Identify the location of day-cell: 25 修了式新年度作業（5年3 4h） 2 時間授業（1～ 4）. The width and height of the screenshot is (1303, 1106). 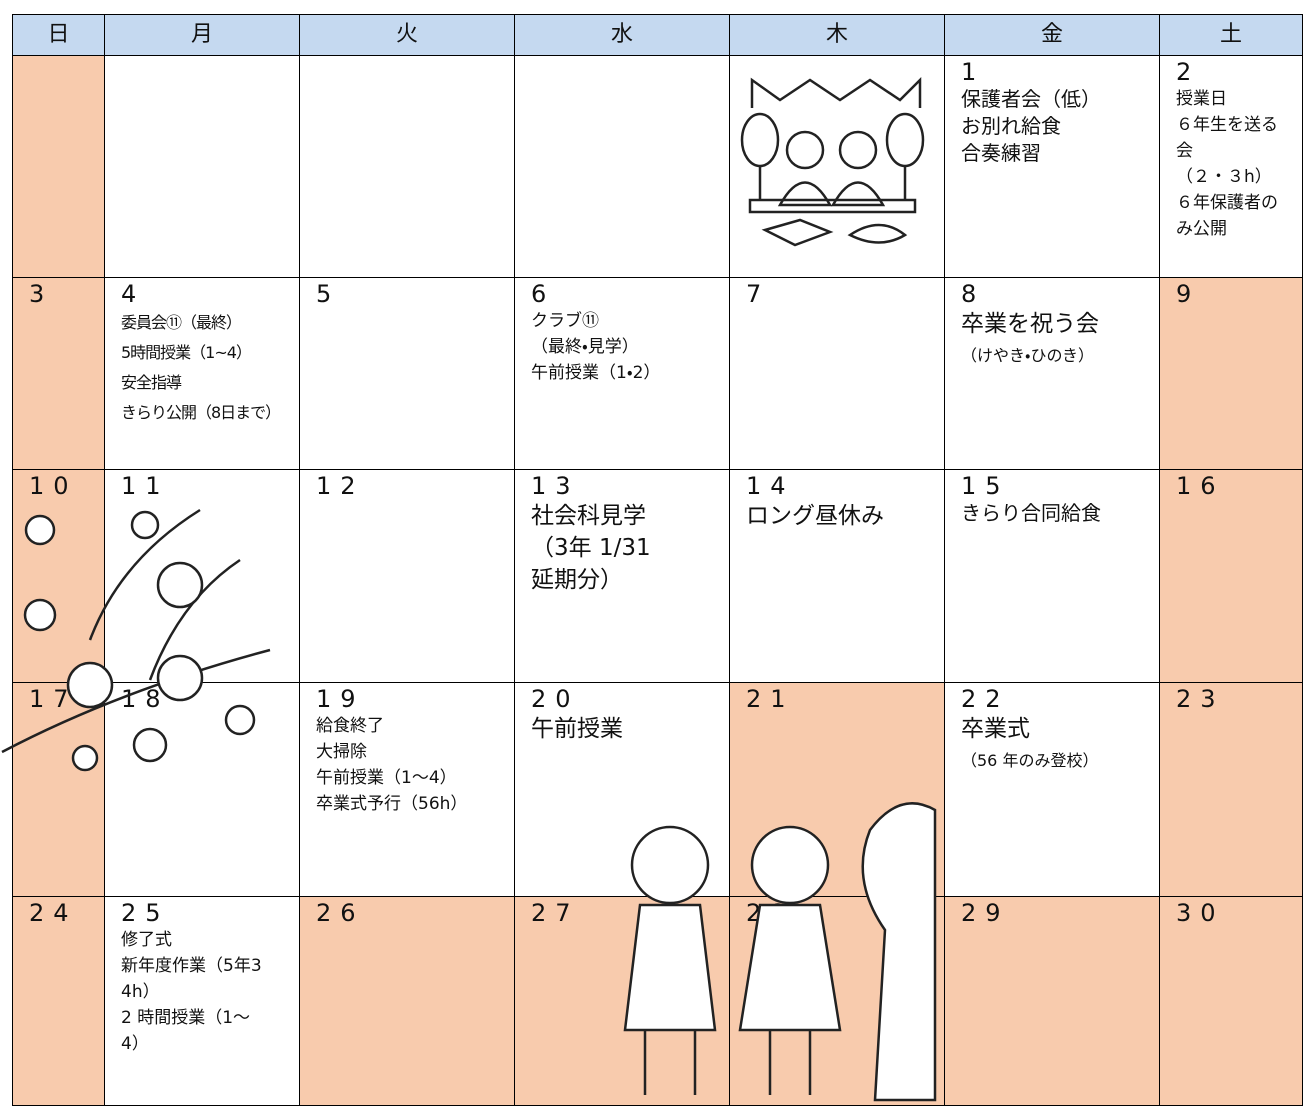
(202, 1001).